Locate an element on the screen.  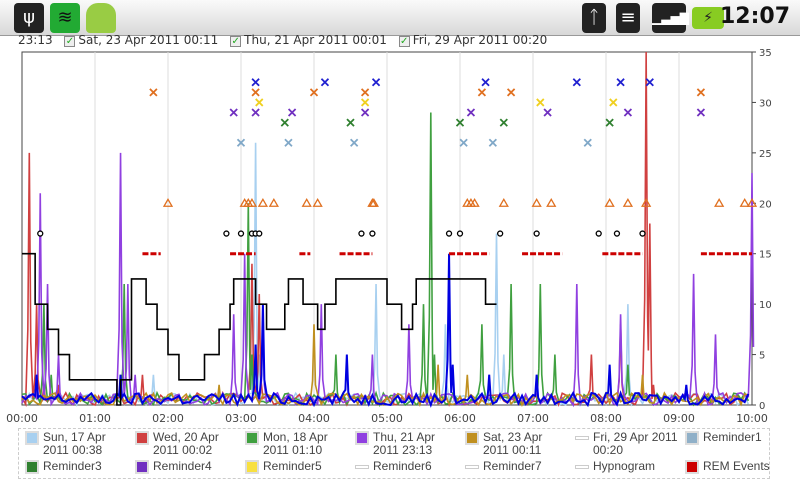
legend-label: Sun, 17 Apr 2011 00:38 is located at coordinates (74, 443).